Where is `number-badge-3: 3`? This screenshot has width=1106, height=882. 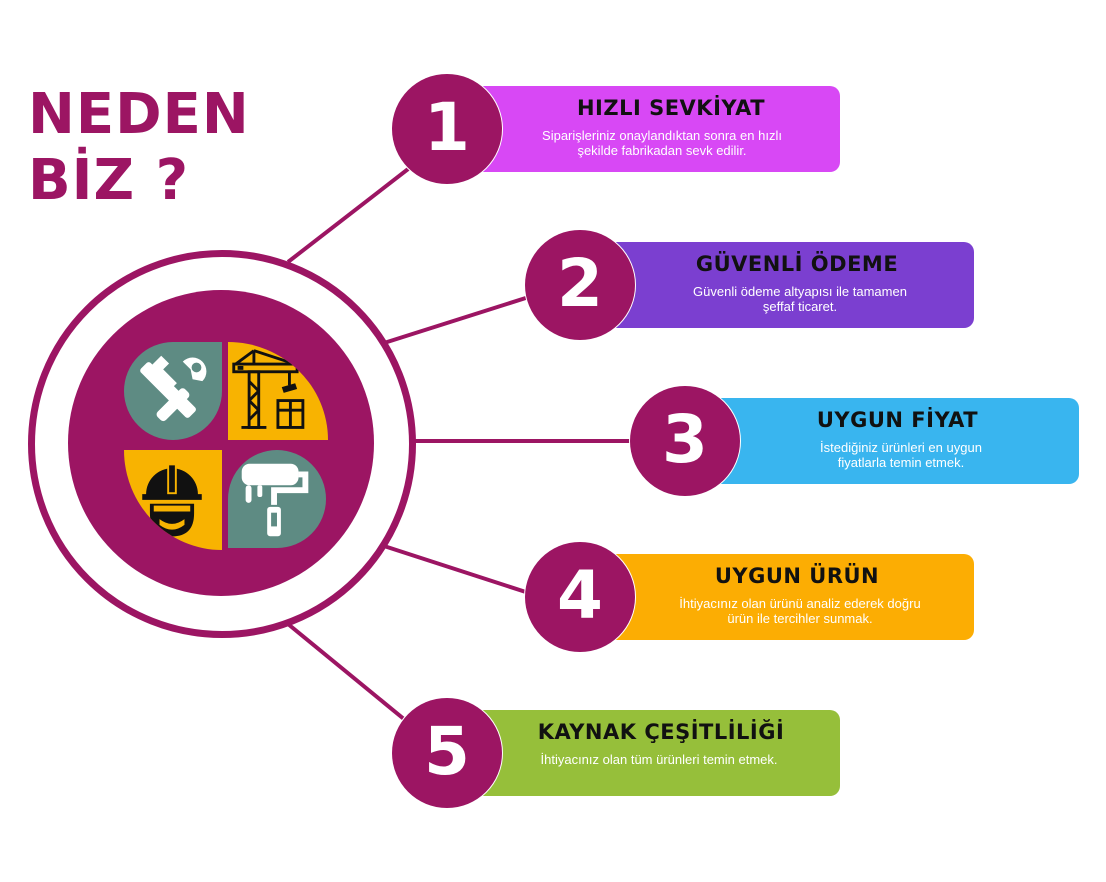 number-badge-3: 3 is located at coordinates (685, 441).